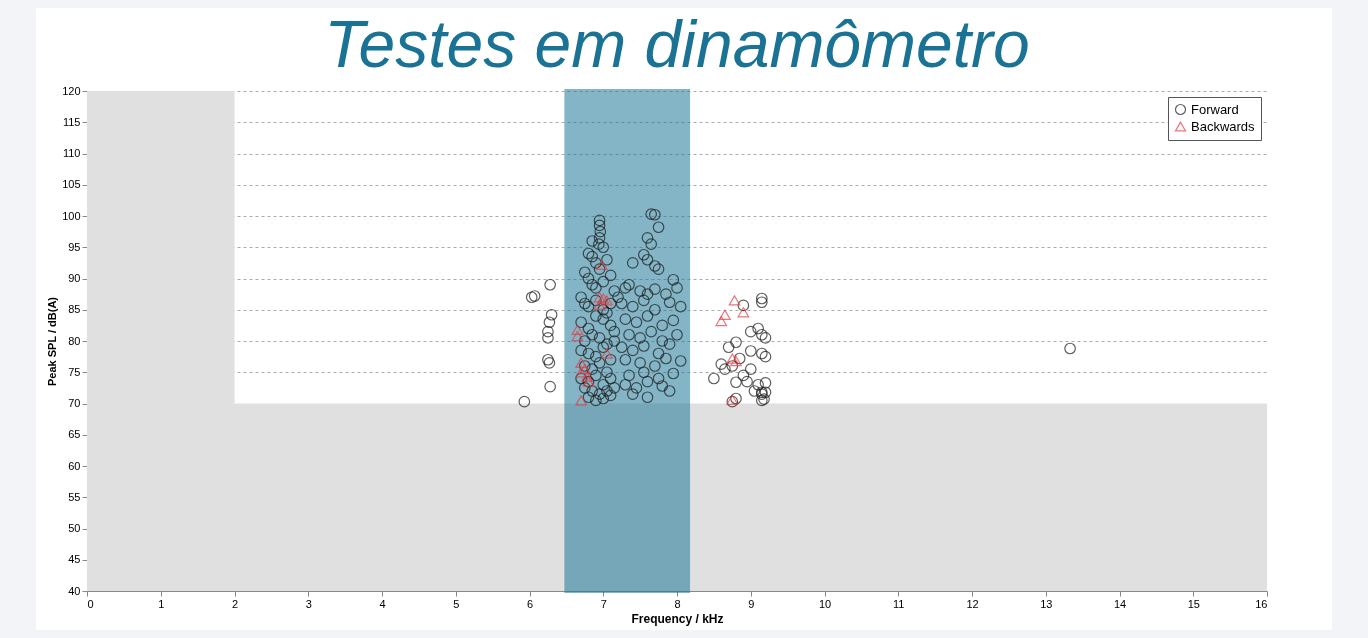 This screenshot has width=1368, height=638. Describe the element at coordinates (677, 603) in the screenshot. I see `x-tick-label: 8` at that location.